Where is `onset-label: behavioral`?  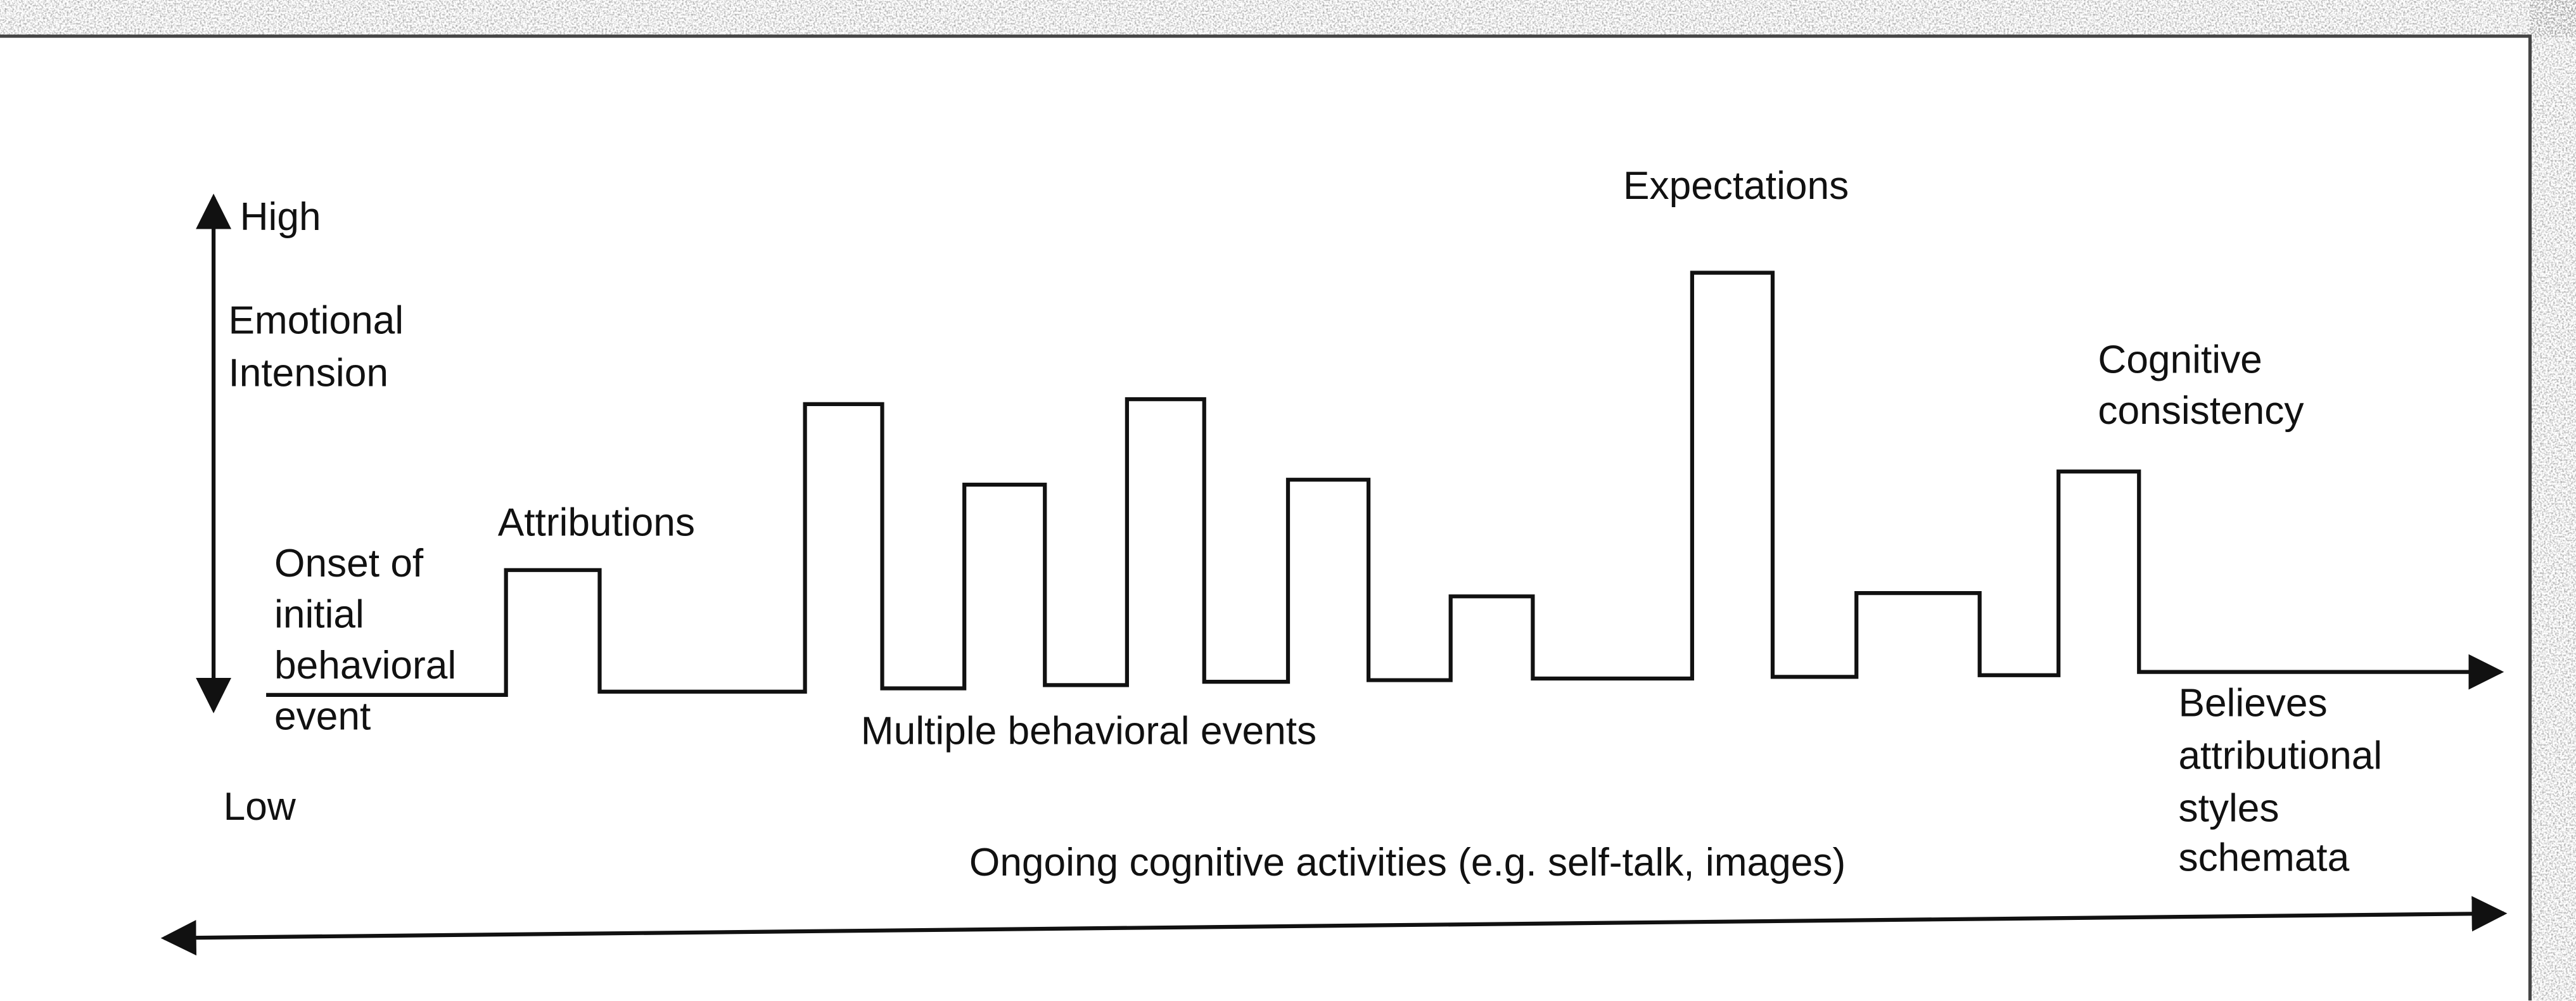
onset-label: behavioral is located at coordinates (365, 665).